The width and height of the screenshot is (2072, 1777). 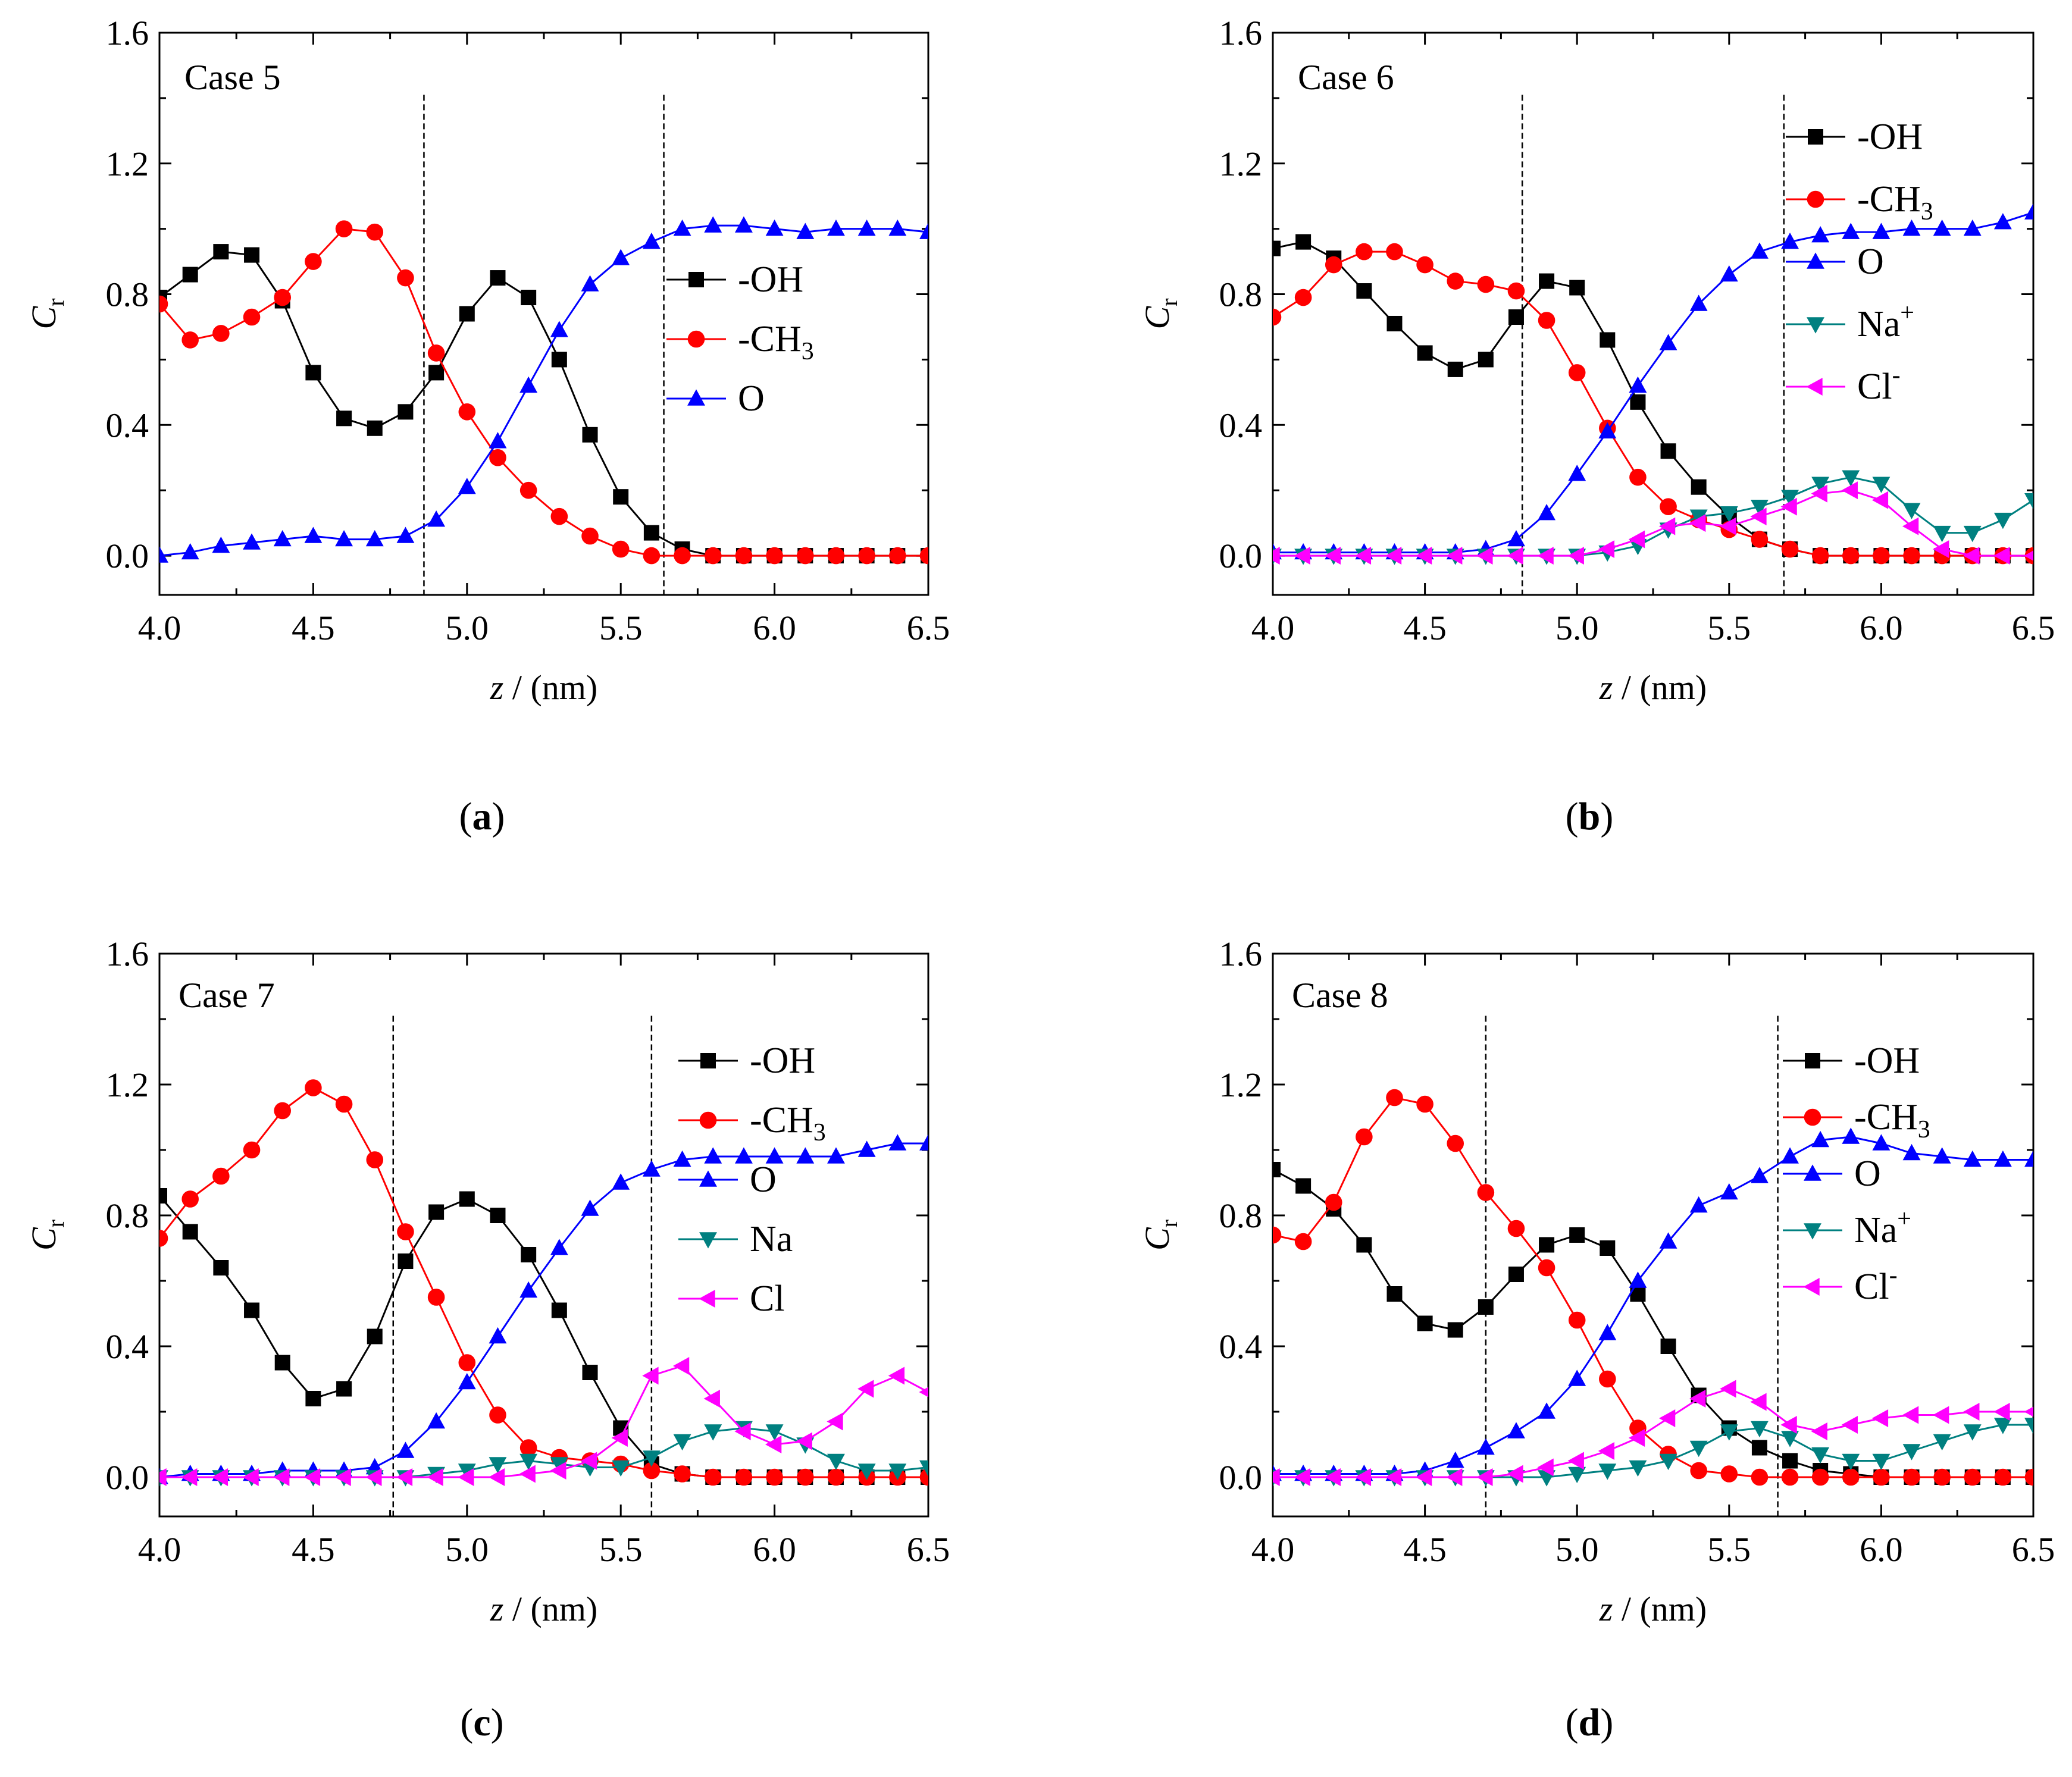 What do you see at coordinates (708, 1240) in the screenshot?
I see `legend-marker-na` at bounding box center [708, 1240].